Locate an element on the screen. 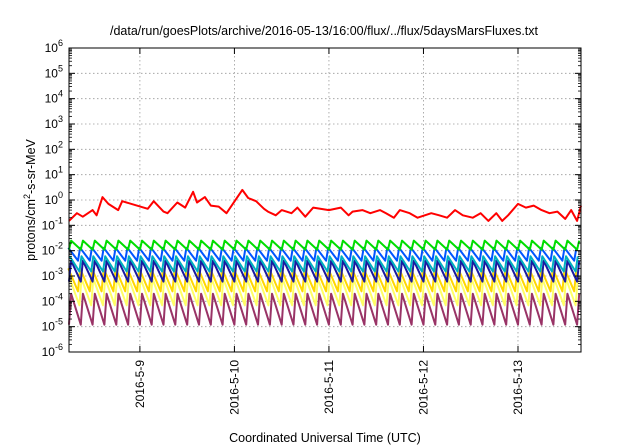 This screenshot has height=448, width=640. y-tick-label: 10² is located at coordinates (54, 147).